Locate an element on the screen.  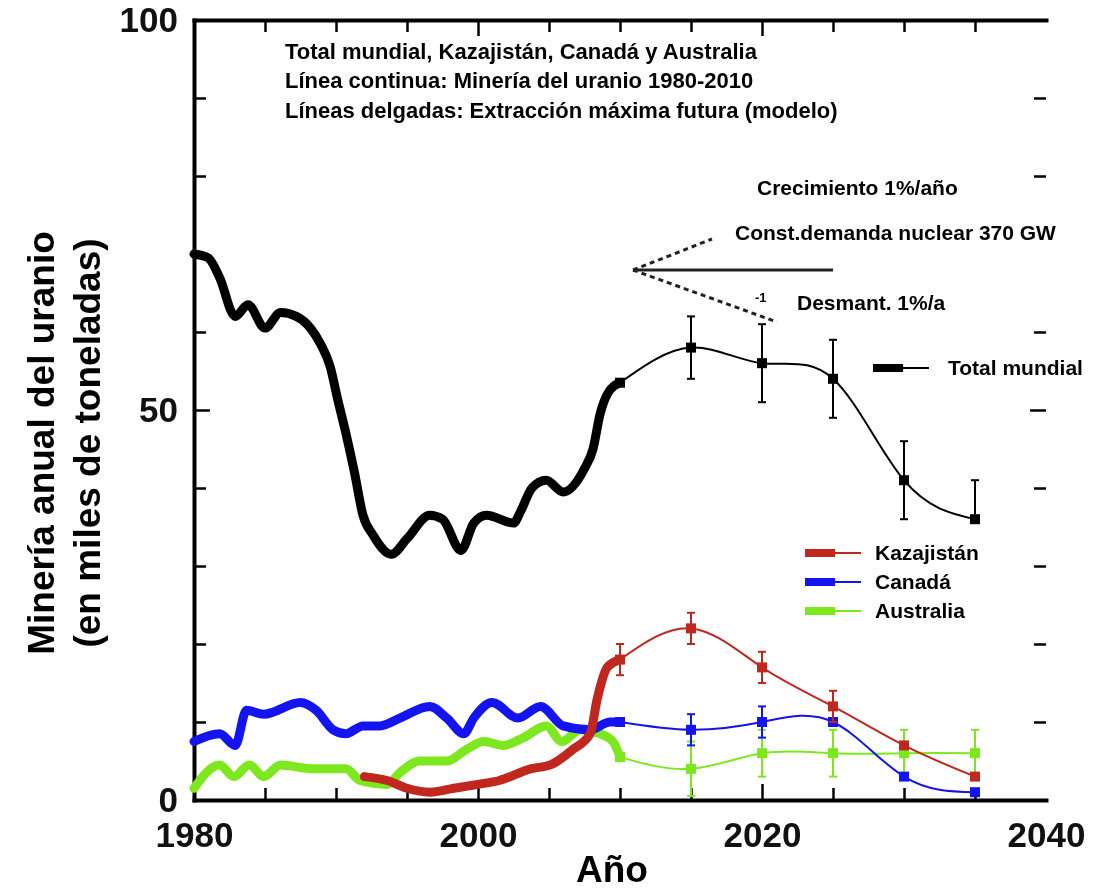
x-tick-label: 2040 is located at coordinates (1046, 834).